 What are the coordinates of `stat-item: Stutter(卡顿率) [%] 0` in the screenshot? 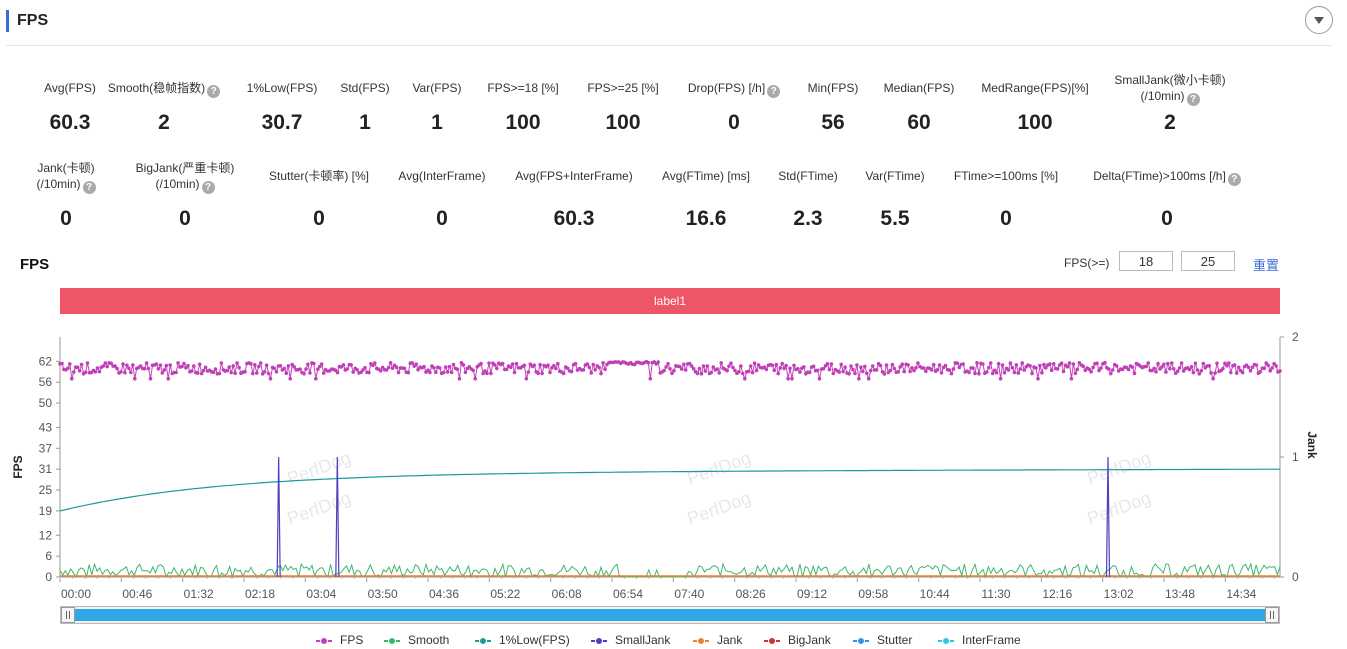 It's located at (319, 199).